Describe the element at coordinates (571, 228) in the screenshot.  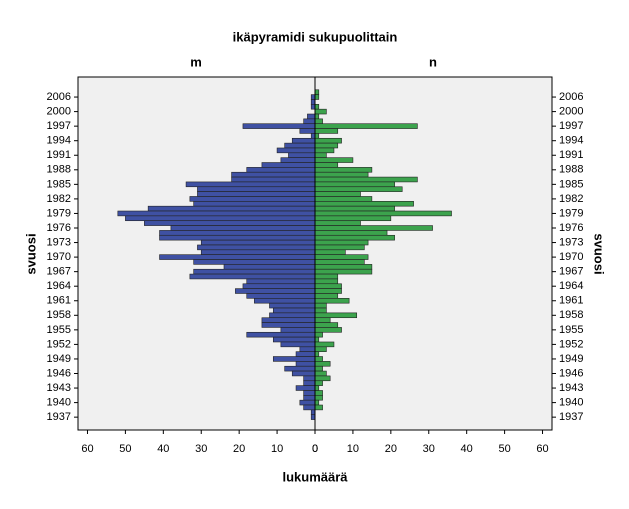
I see `y-tick-label: 1976` at that location.